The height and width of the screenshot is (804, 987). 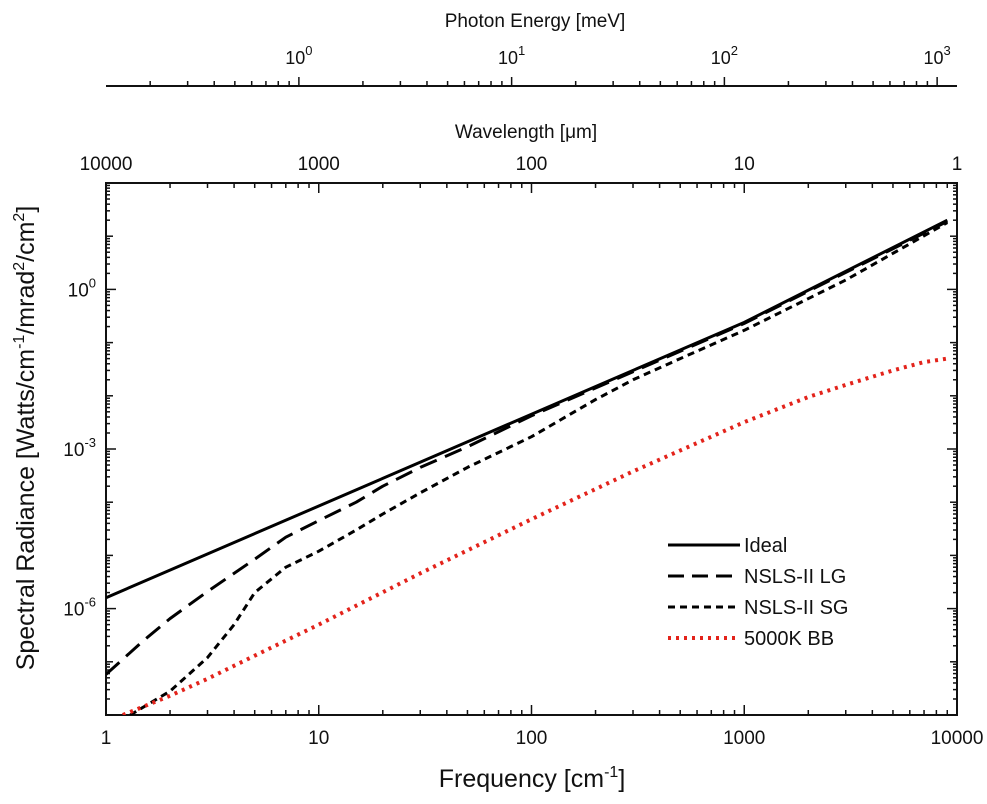 What do you see at coordinates (789, 639) in the screenshot?
I see `legend-label-5000k-bb: 5000K BB` at bounding box center [789, 639].